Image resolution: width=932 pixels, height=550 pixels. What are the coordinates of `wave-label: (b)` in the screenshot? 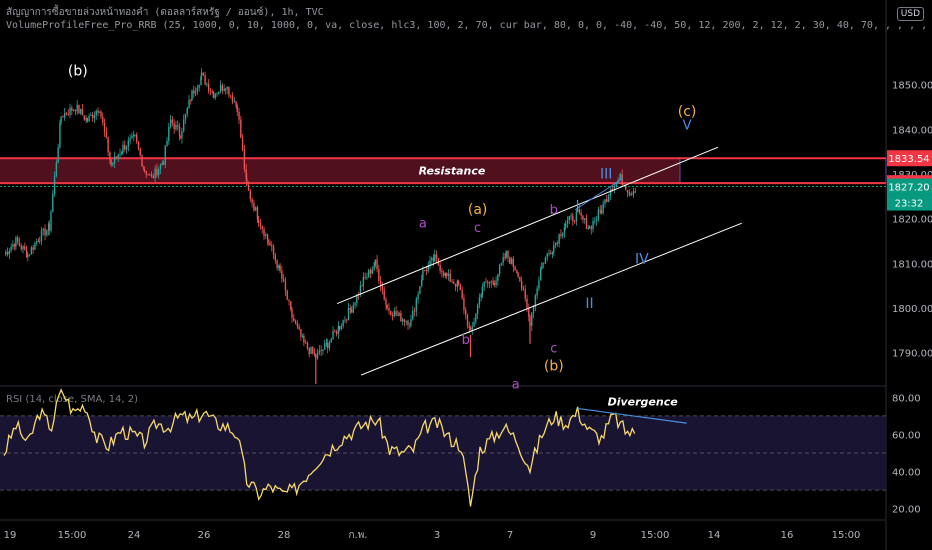 It's located at (554, 367).